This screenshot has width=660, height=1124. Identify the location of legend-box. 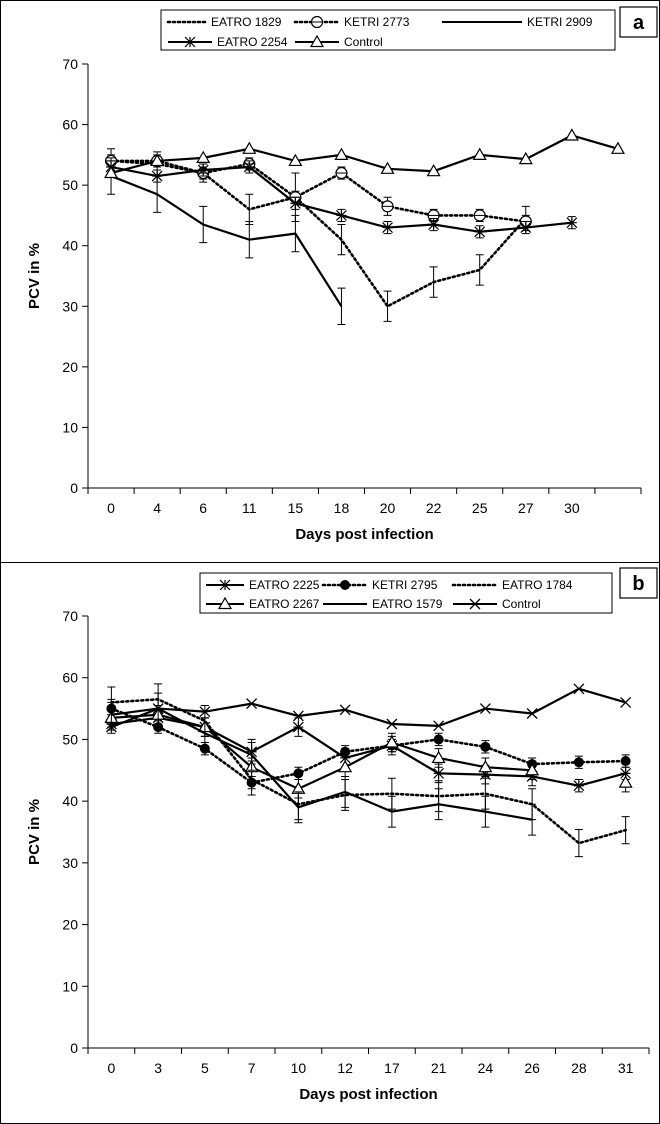
(388, 30).